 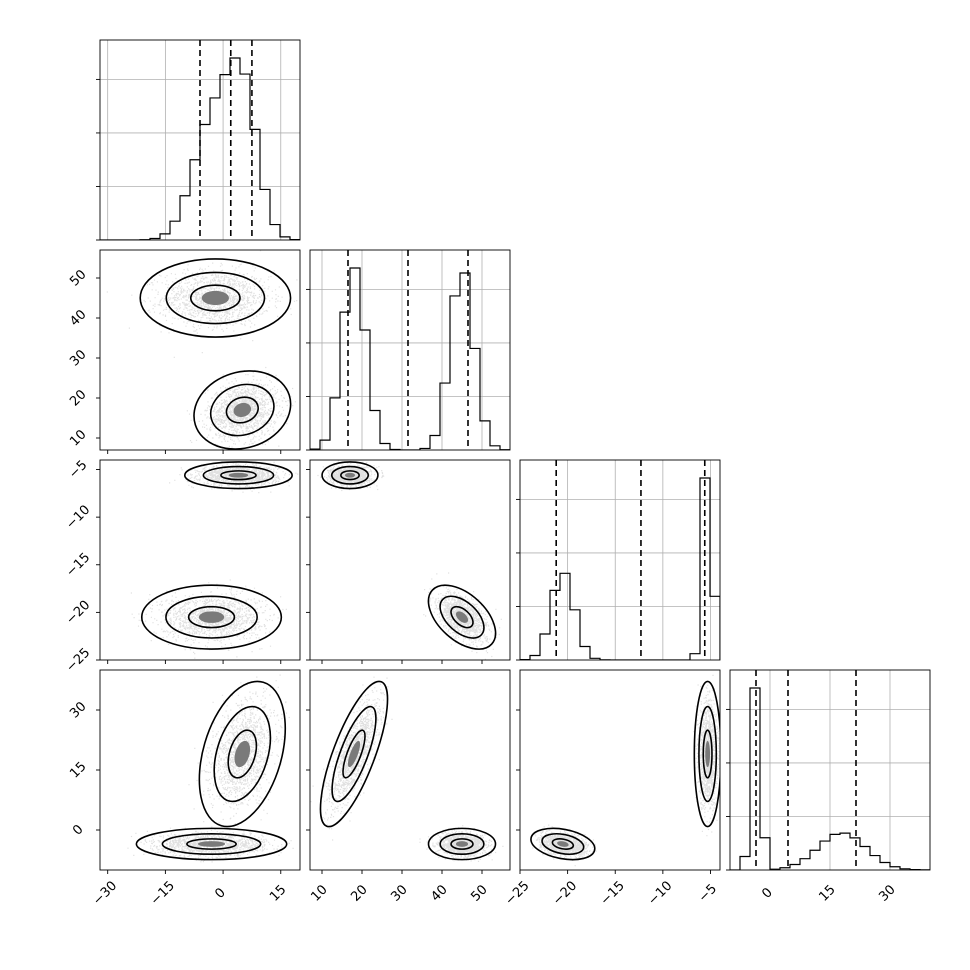 I want to click on xtick-label-2: −5, so click(x=708, y=893).